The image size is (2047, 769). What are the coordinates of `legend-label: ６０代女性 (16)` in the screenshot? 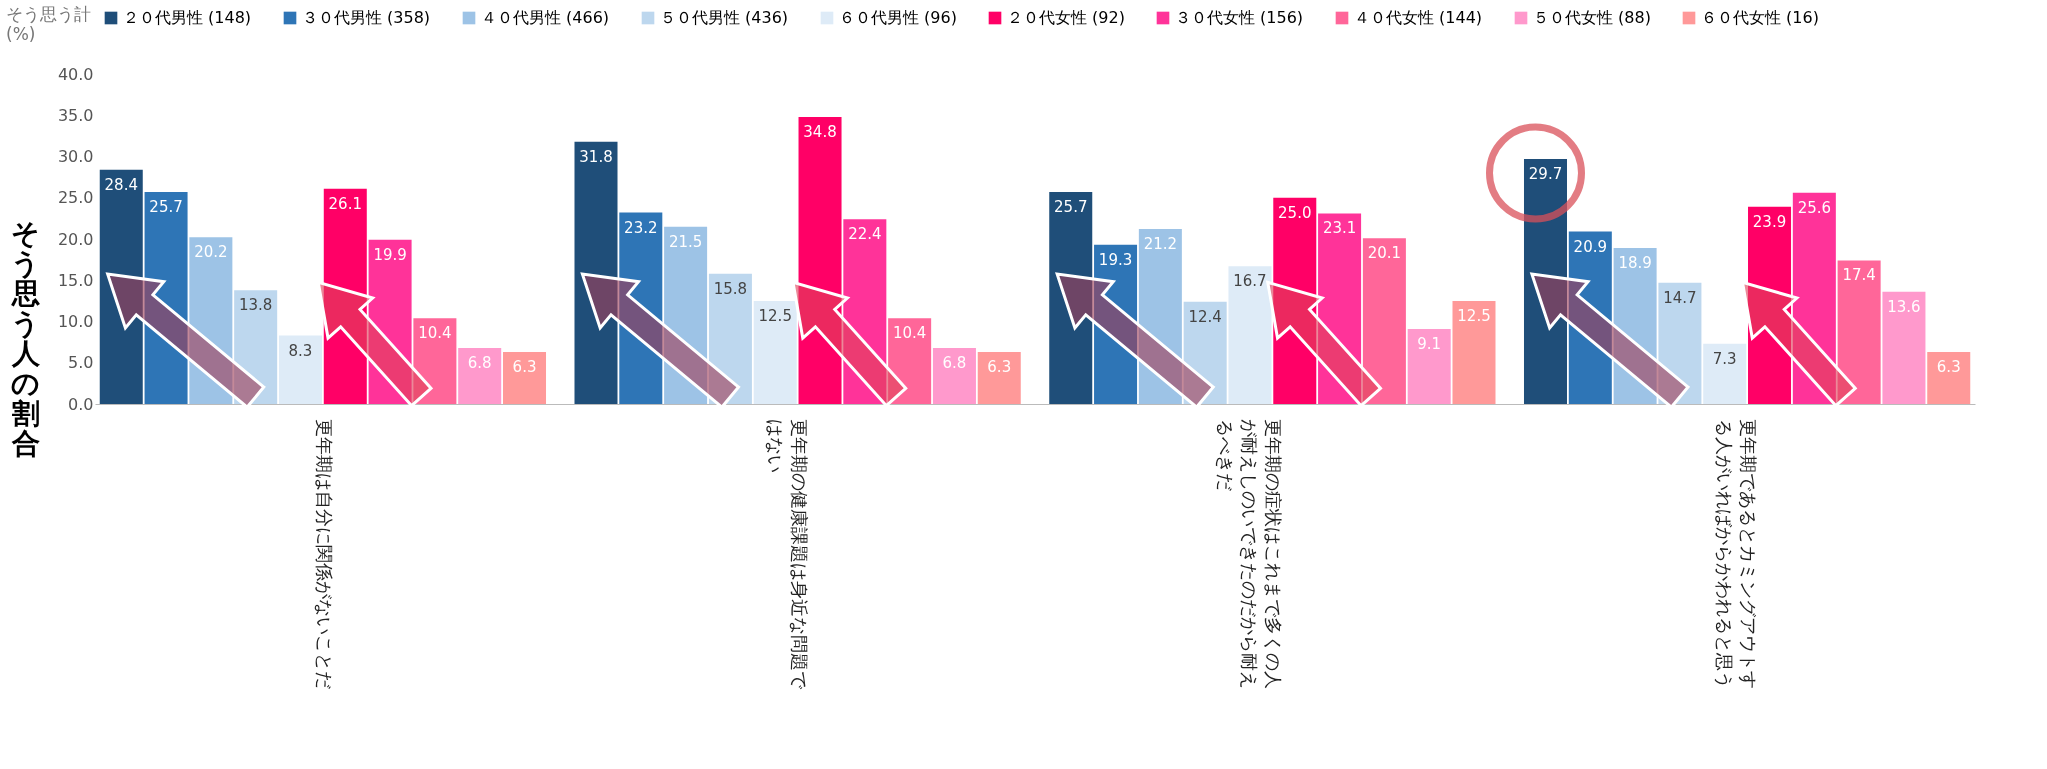 It's located at (1760, 17).